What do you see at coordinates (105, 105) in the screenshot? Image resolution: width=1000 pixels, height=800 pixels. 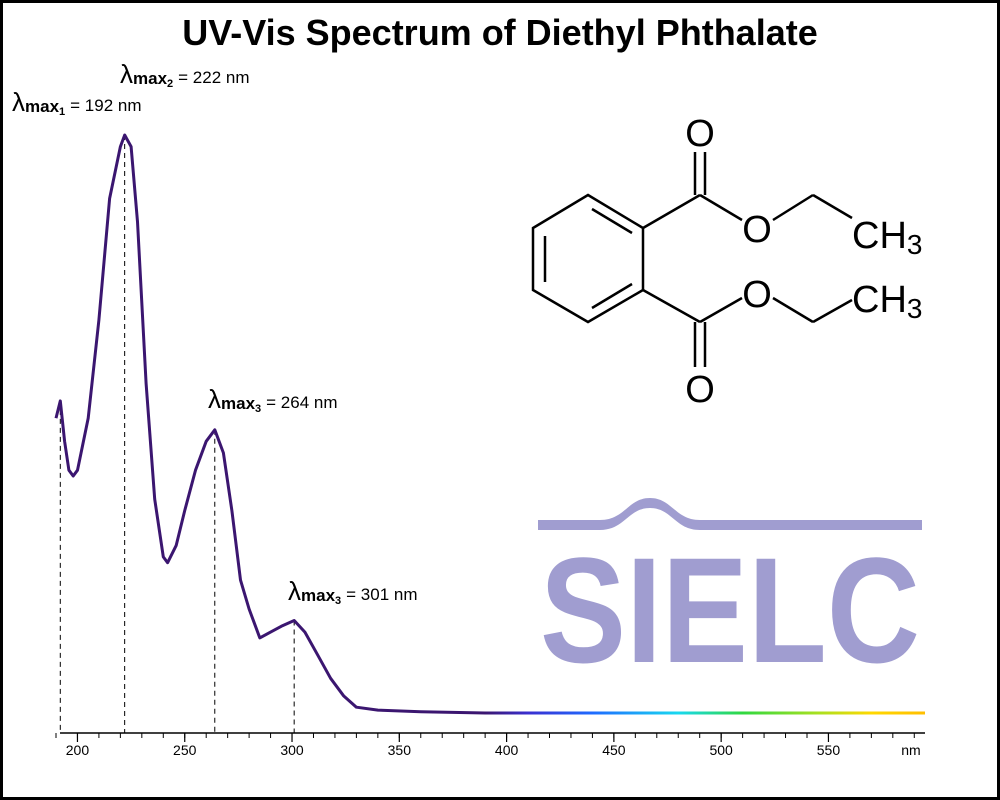 I see `value-text: = 192 nm` at bounding box center [105, 105].